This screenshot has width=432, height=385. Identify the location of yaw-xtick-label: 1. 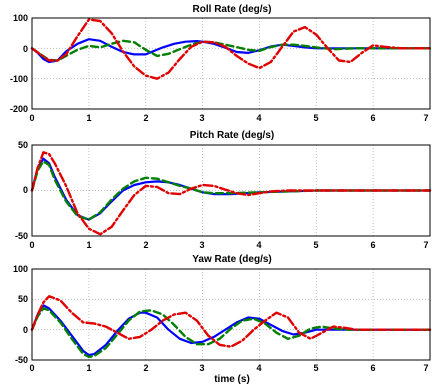
(88, 368).